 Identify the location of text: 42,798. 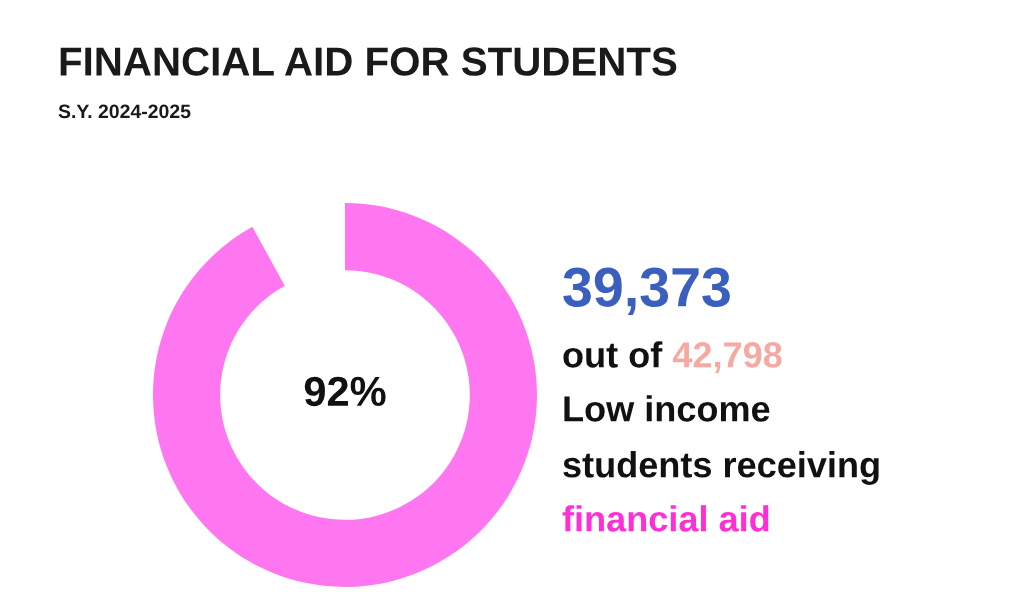
(727, 357).